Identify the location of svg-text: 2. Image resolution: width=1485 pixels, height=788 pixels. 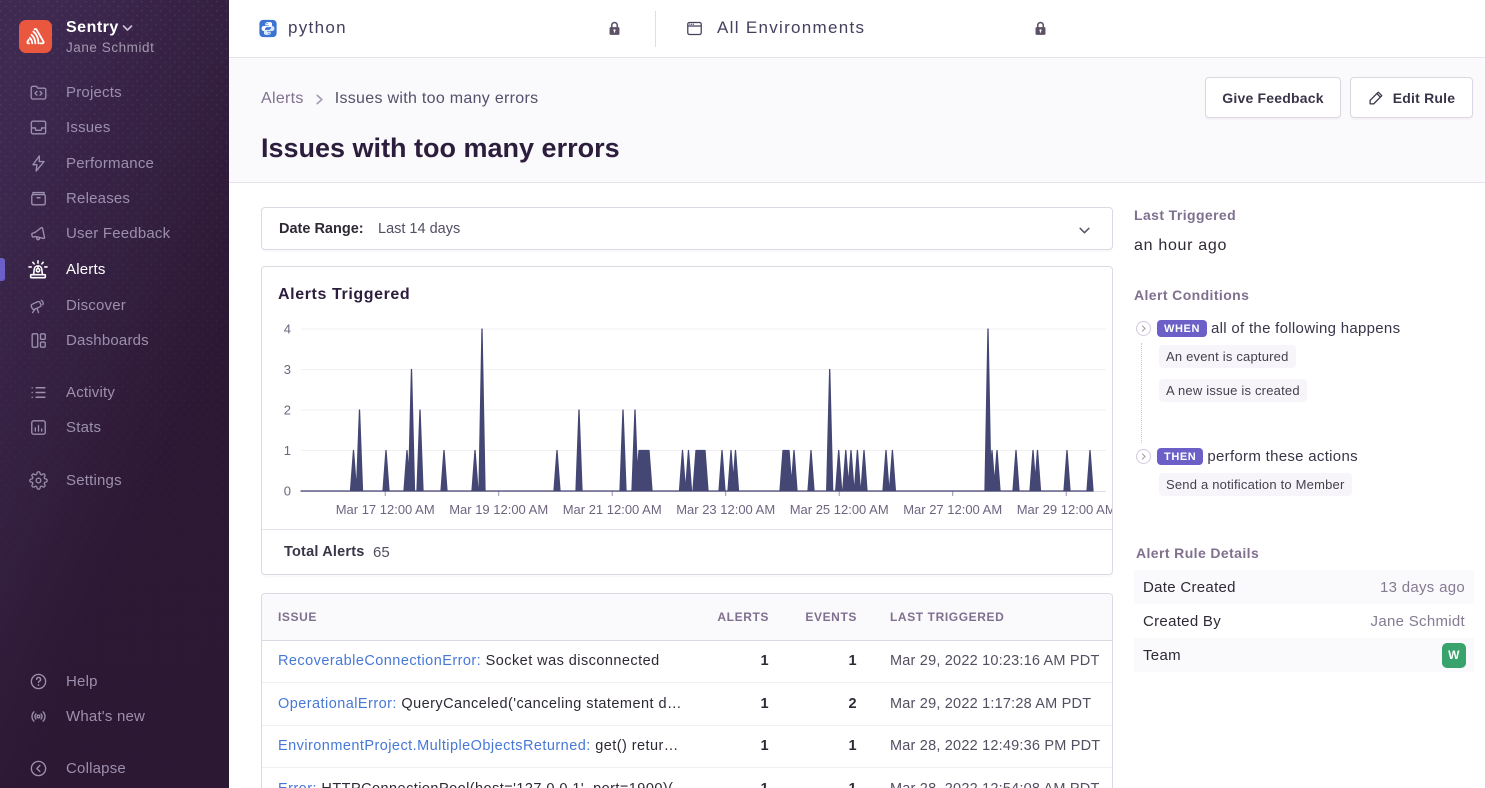
(287, 410).